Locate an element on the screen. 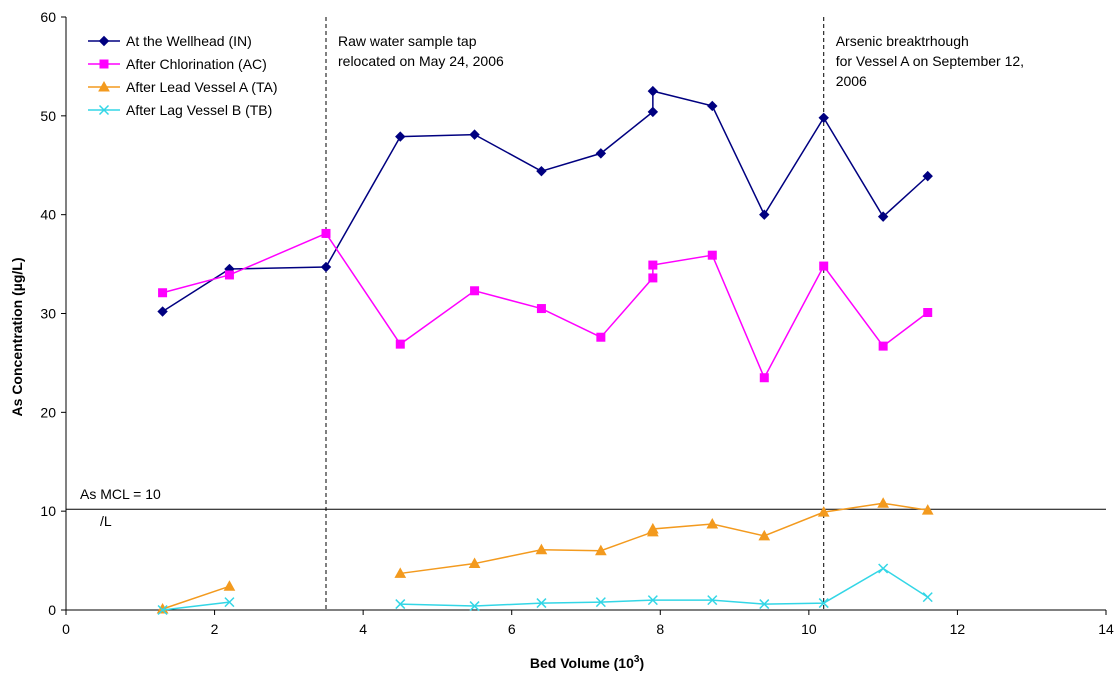 Image resolution: width=1119 pixels, height=677 pixels. event-annotation-line: Raw water sample tap is located at coordinates (407, 41).